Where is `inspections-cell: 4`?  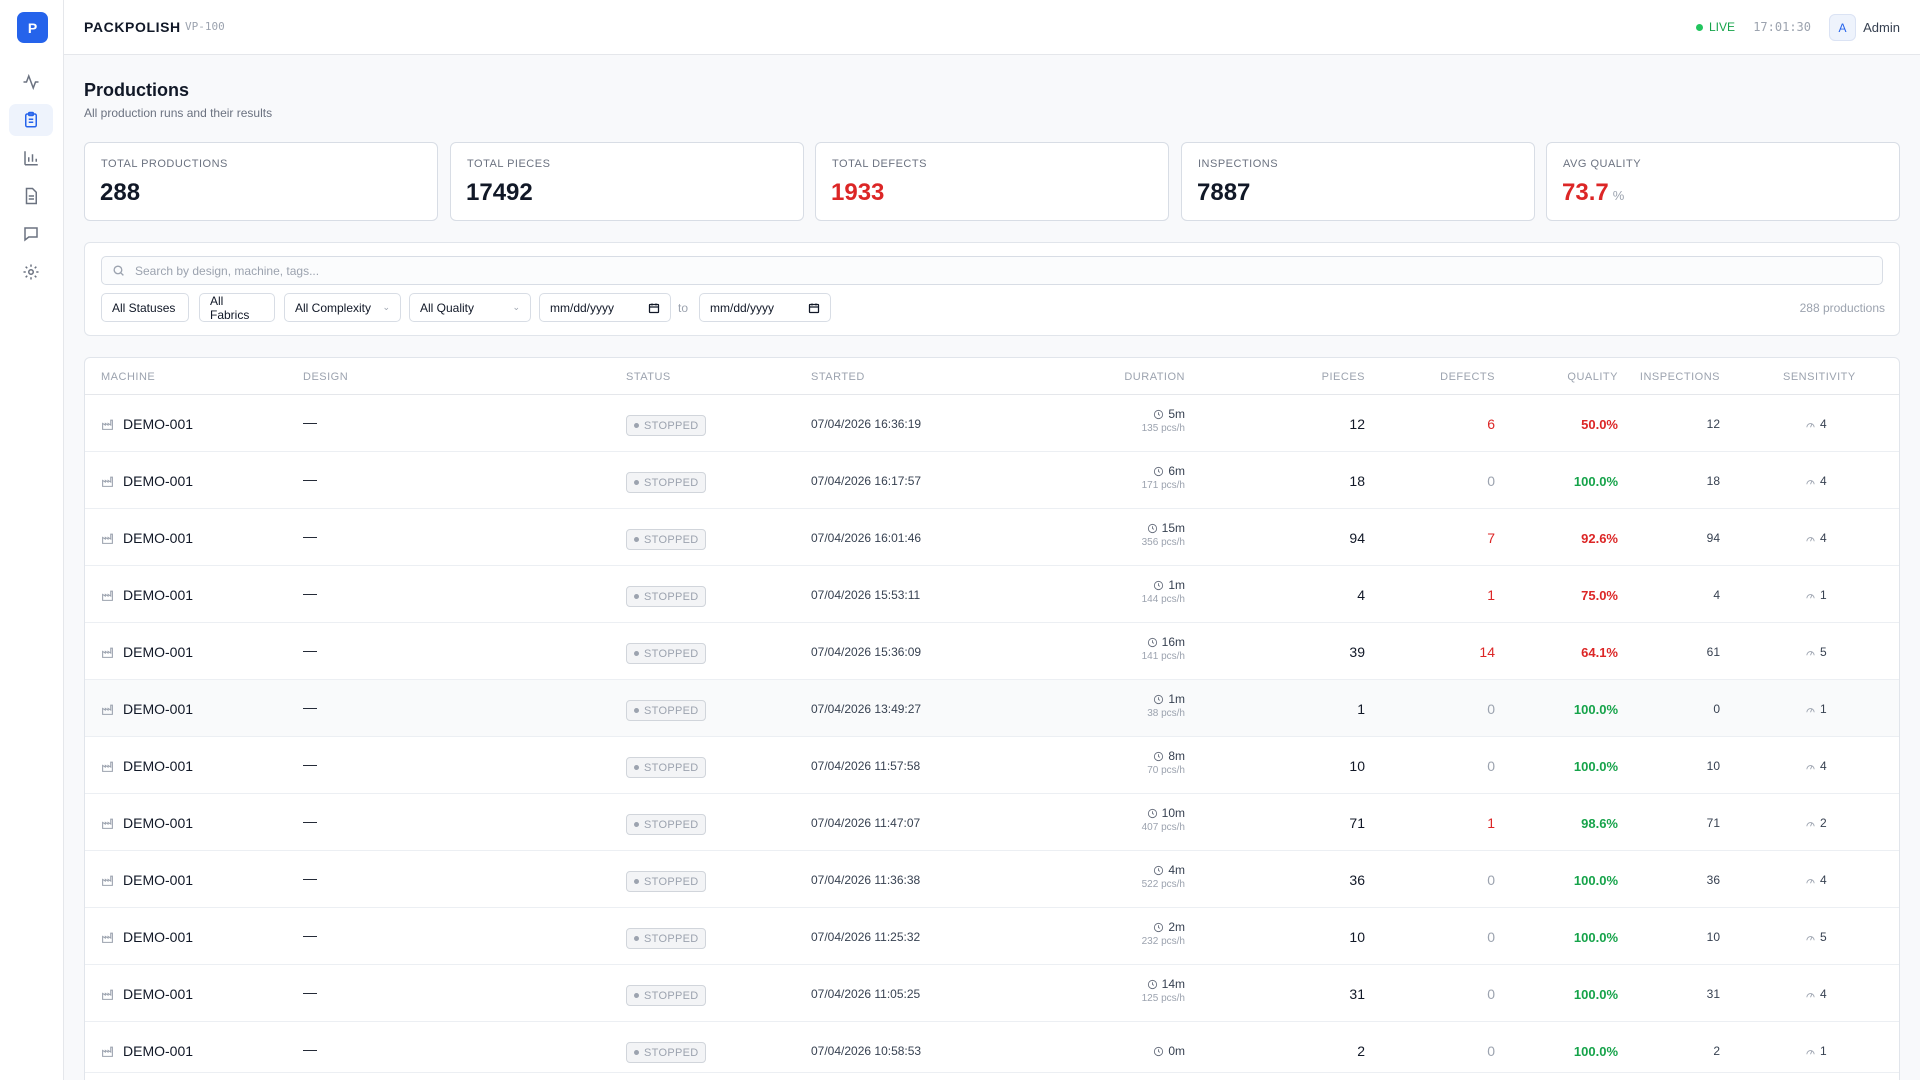 inspections-cell: 4 is located at coordinates (1716, 595).